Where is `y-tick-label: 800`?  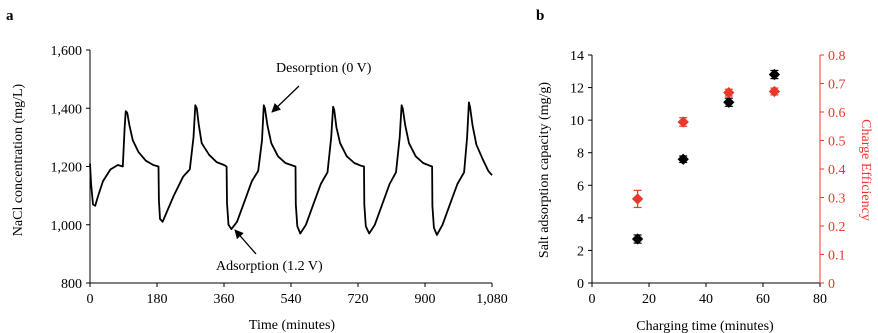
y-tick-label: 800 is located at coordinates (71, 284).